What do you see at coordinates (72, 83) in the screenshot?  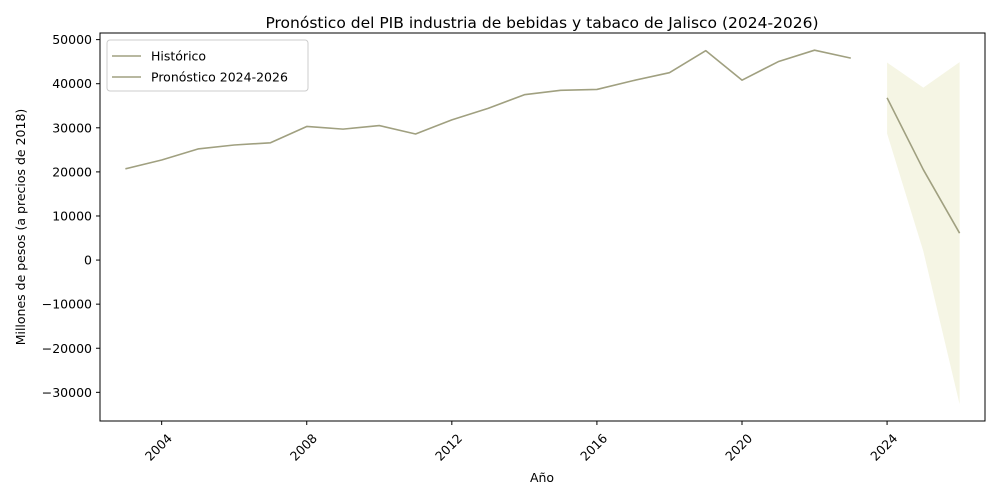 I see `y-tick-label: 40000` at bounding box center [72, 83].